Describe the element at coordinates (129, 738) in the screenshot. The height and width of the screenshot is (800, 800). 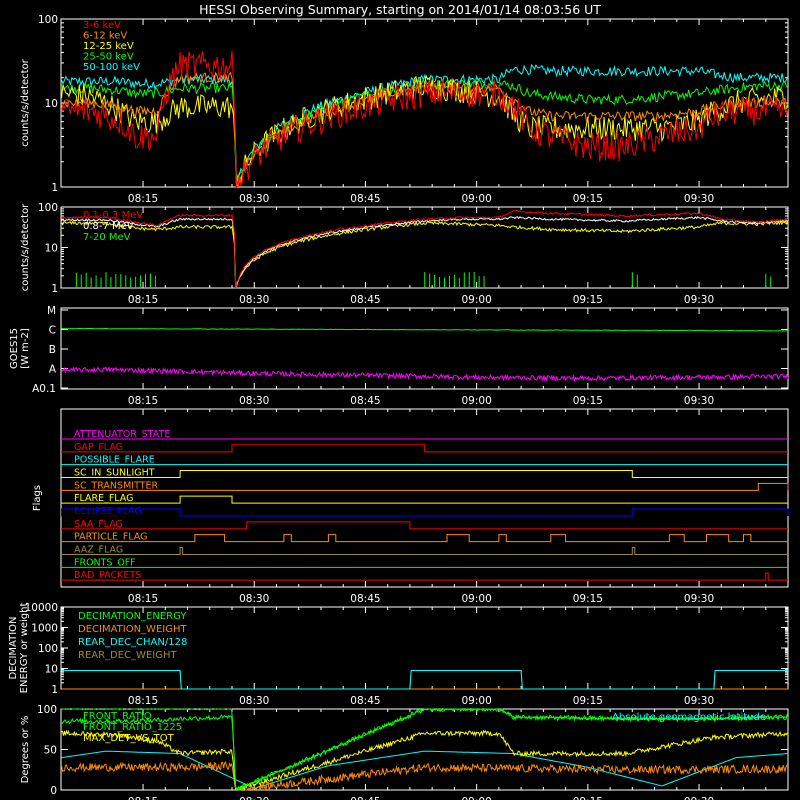
I see `legend-entry: MAX_DET_VS_TOT` at that location.